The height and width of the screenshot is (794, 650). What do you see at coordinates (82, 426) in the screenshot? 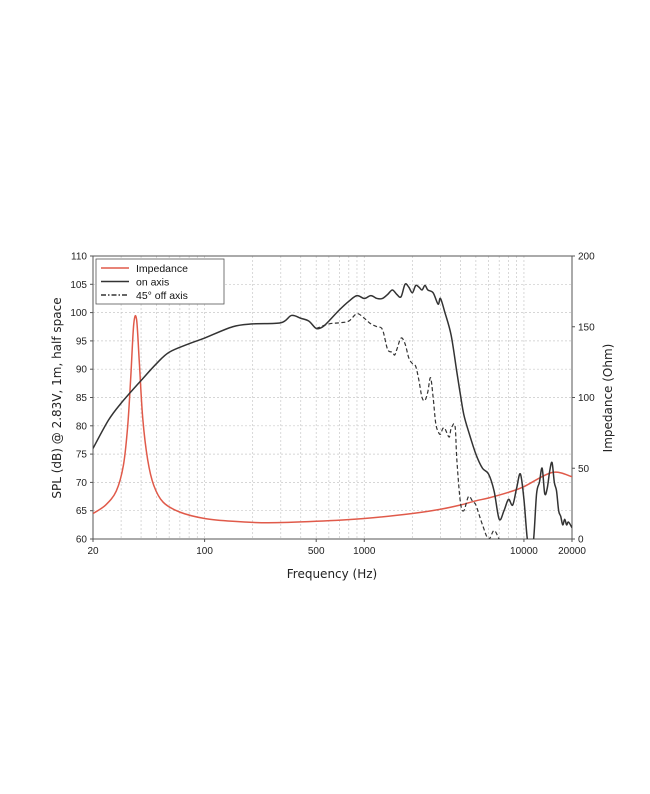
I see `y-tick-label: 80` at bounding box center [82, 426].